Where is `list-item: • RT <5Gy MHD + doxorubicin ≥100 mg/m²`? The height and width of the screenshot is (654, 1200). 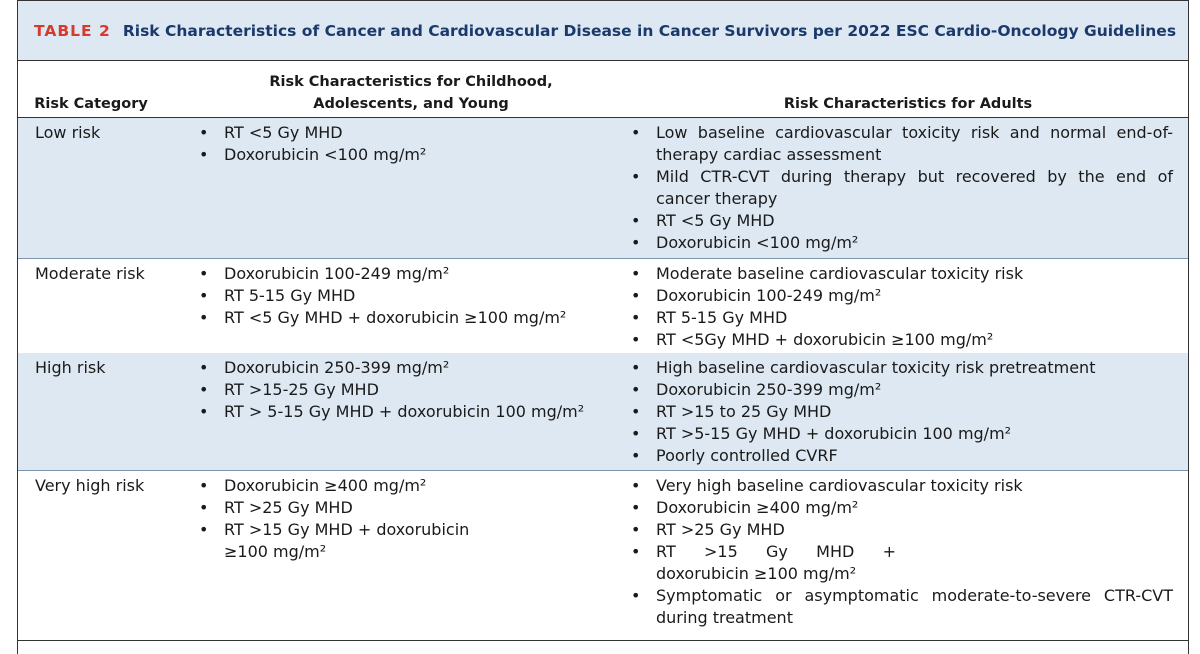
list-item: • RT <5Gy MHD + doxorubicin ≥100 mg/m² is located at coordinates (900, 340).